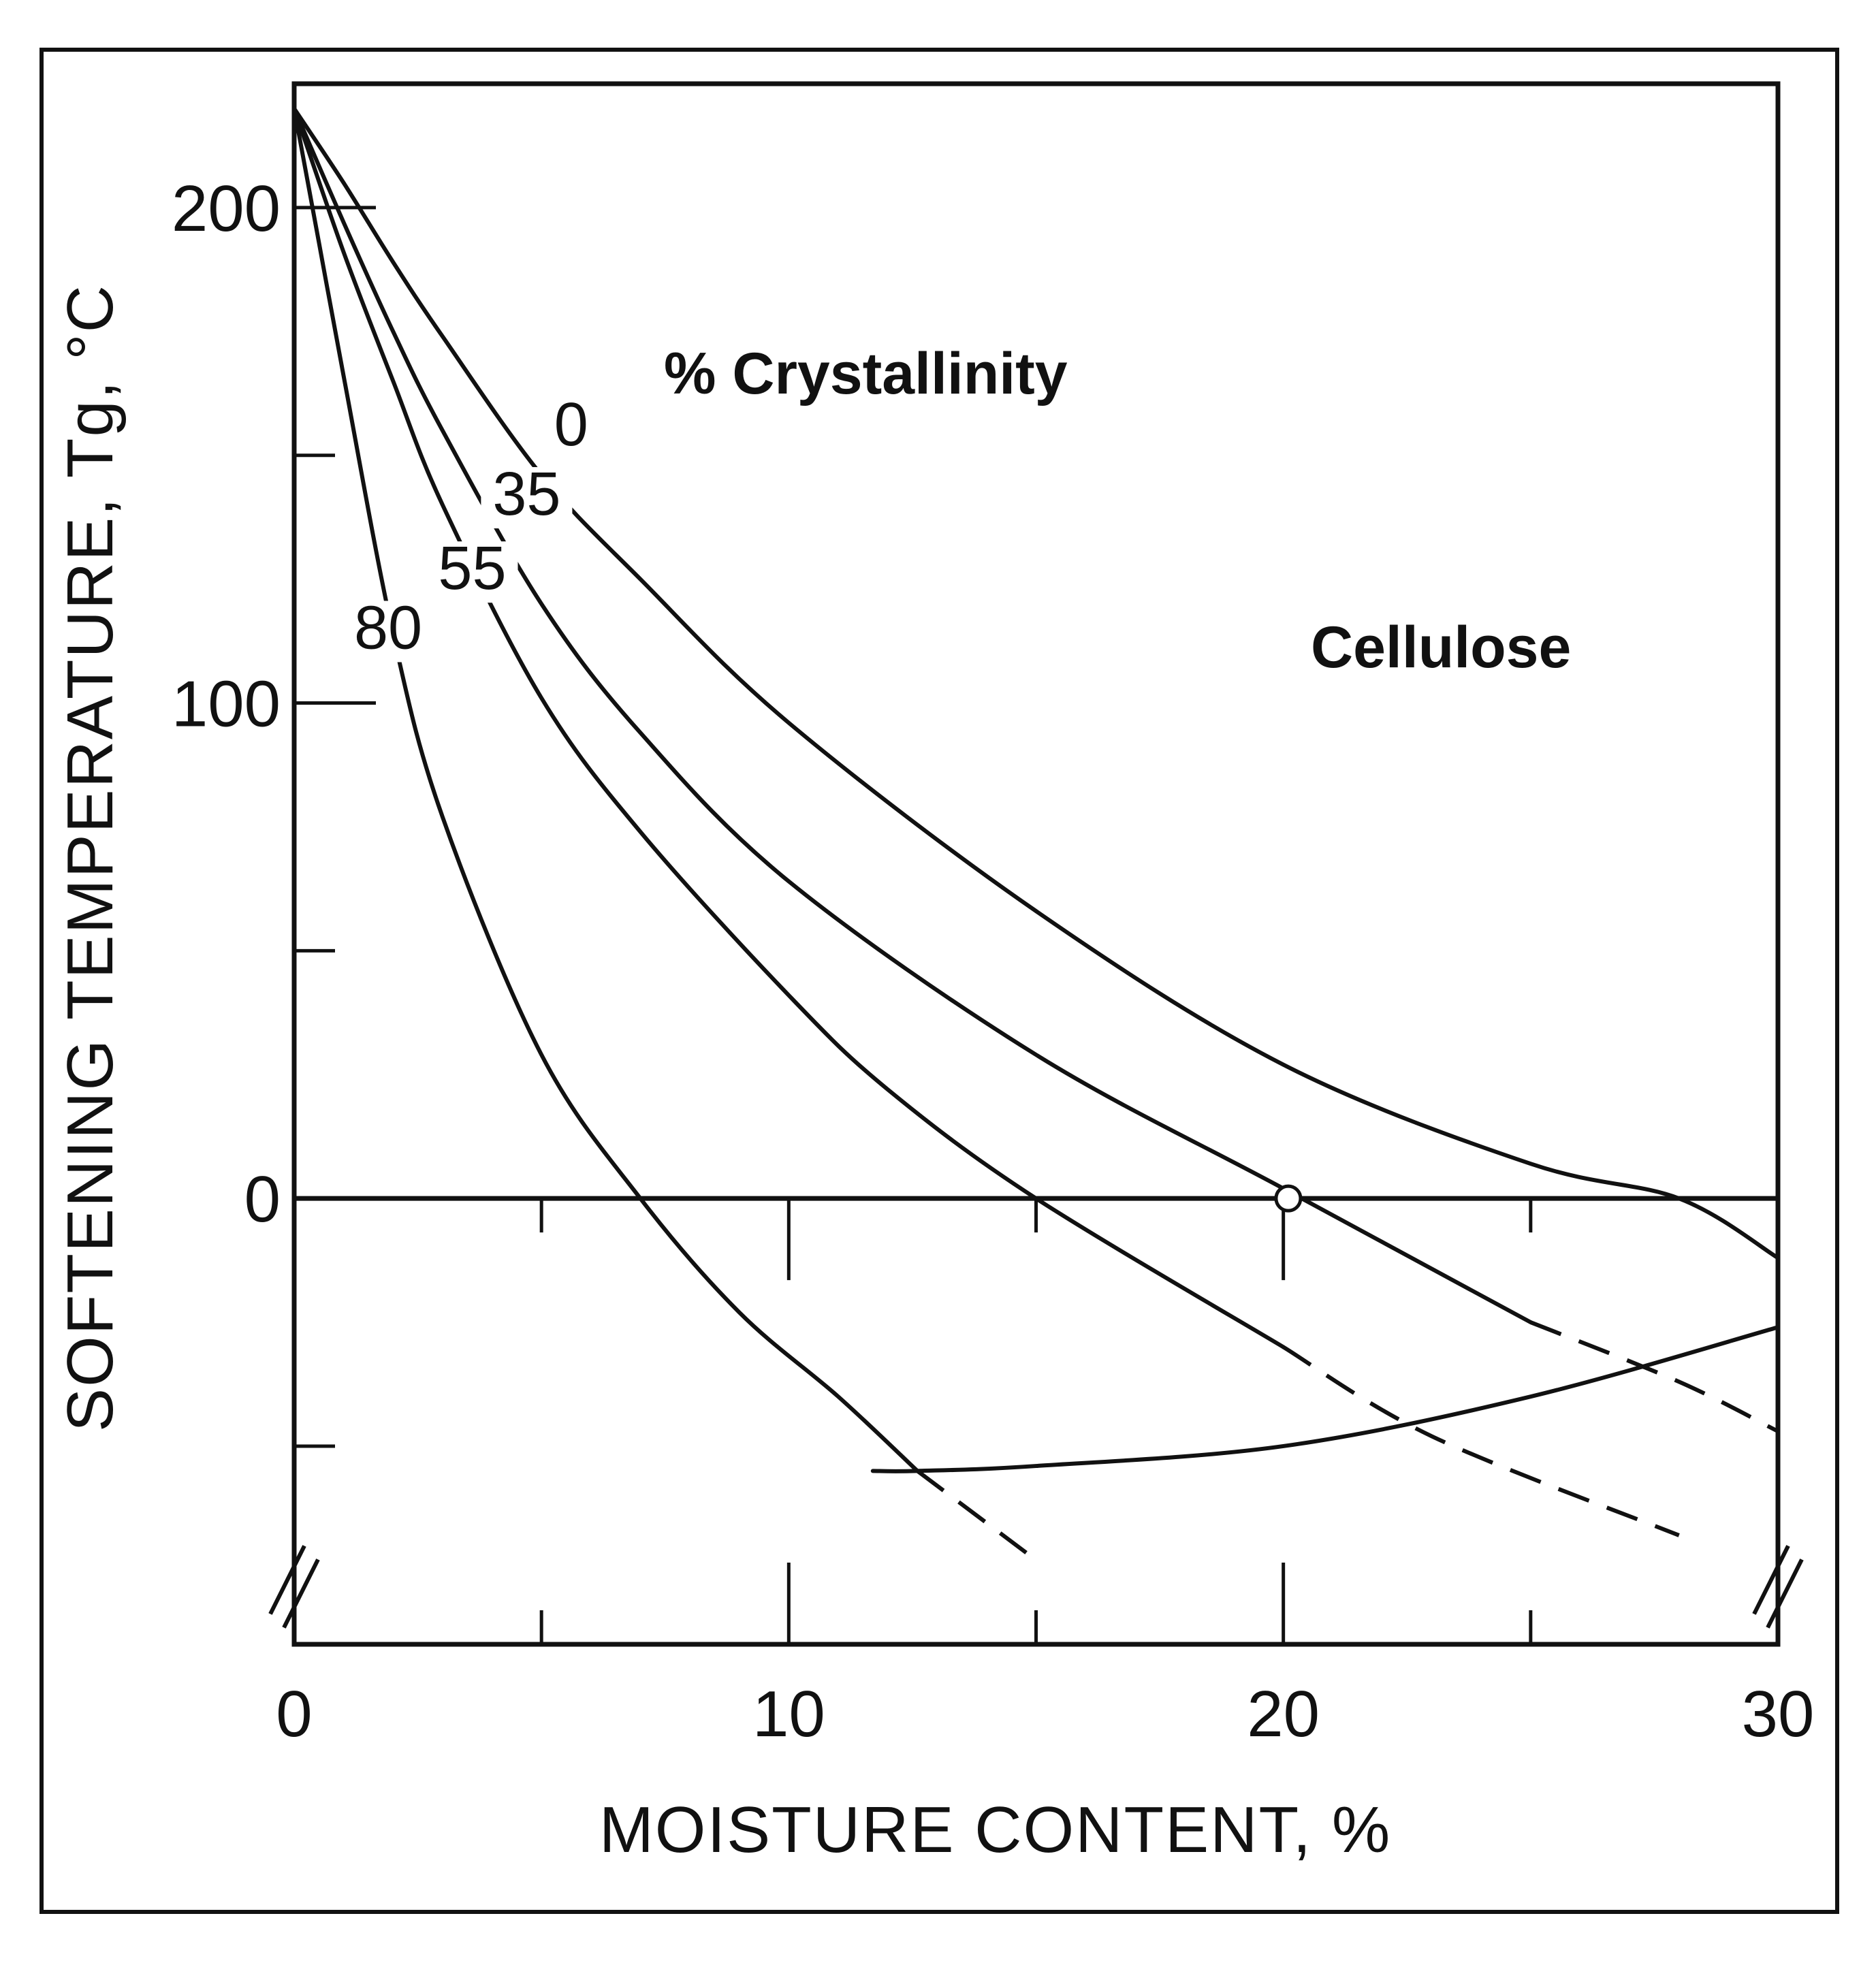 The height and width of the screenshot is (1965, 1876). Describe the element at coordinates (90, 858) in the screenshot. I see `y-axis-title: SOFTENING TEMPERATURE, Tg, °C` at that location.